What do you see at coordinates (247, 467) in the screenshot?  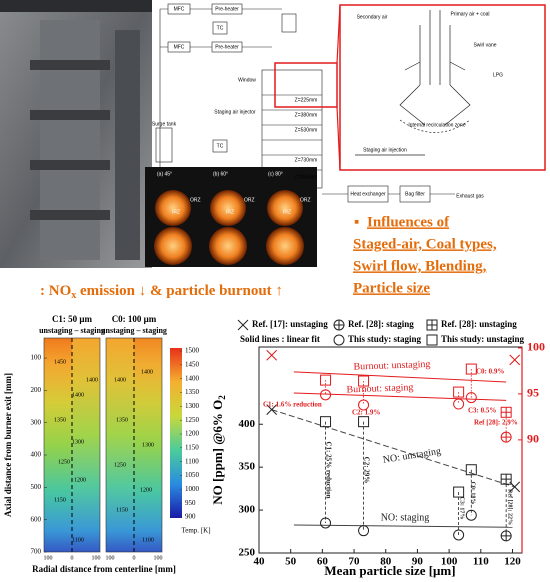 I see `y-tick-label: 350` at bounding box center [247, 467].